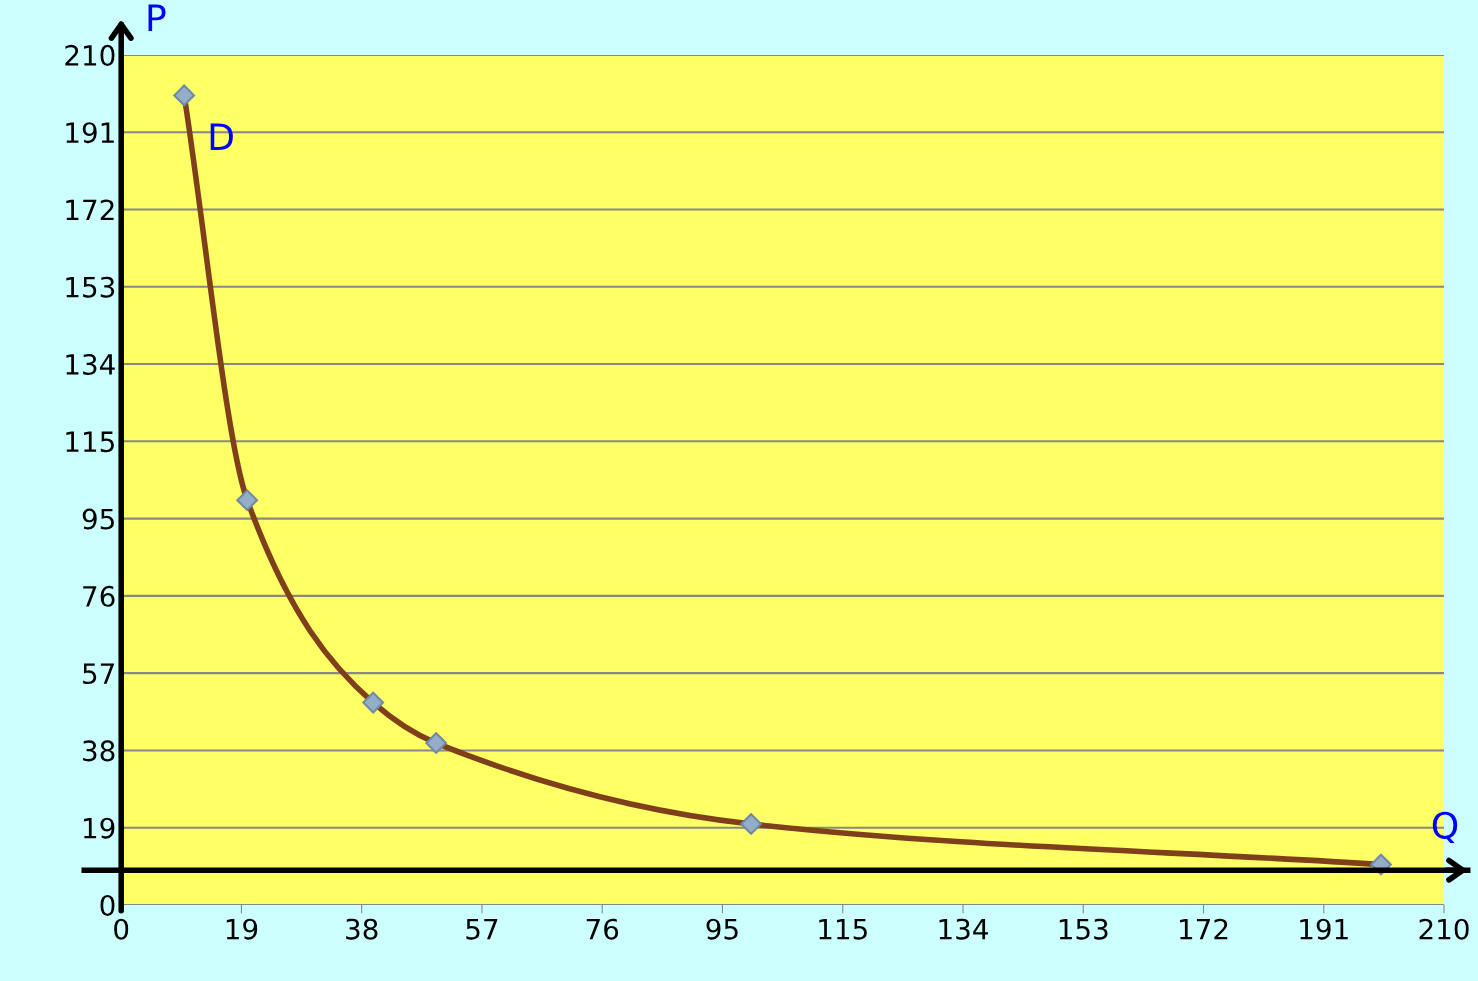 Image resolution: width=1478 pixels, height=981 pixels. I want to click on x-tick-label: 38, so click(362, 929).